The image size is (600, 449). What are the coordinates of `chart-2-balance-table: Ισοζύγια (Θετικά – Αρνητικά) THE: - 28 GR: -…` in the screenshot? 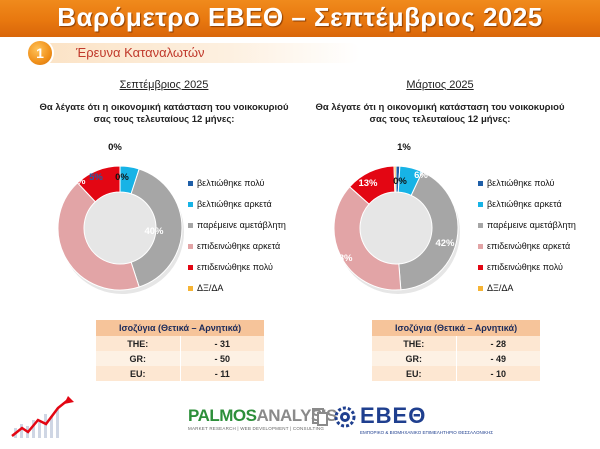 It's located at (456, 350).